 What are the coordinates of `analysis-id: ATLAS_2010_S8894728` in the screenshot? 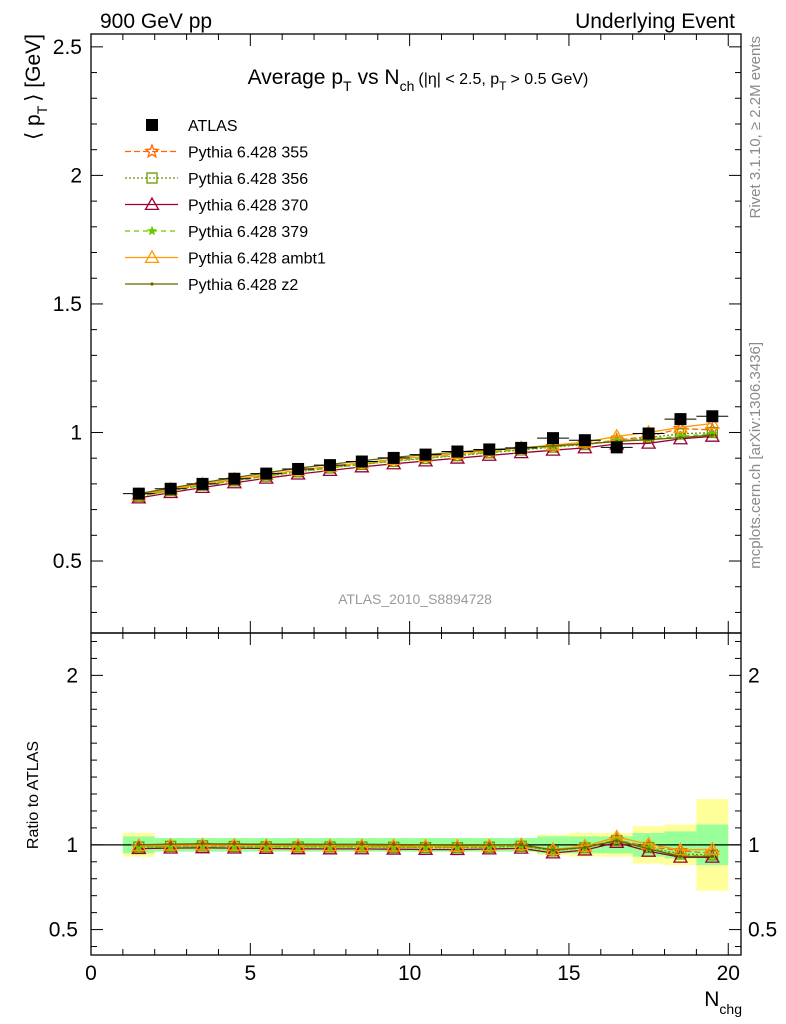 It's located at (415, 599).